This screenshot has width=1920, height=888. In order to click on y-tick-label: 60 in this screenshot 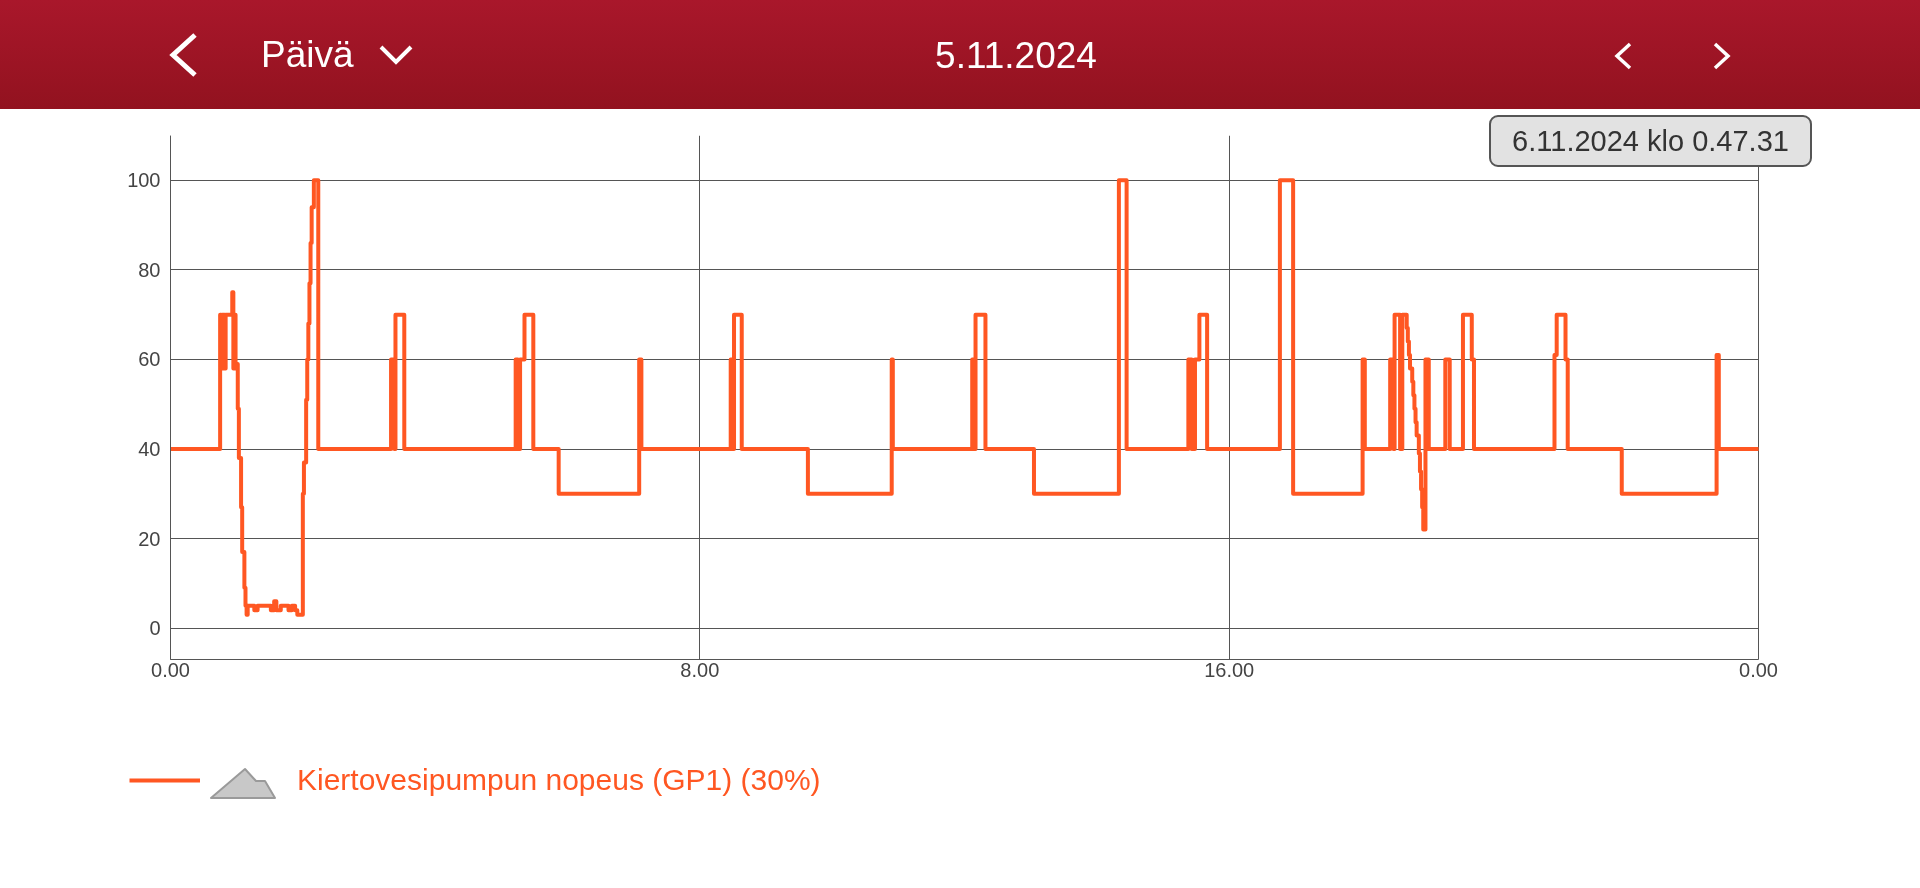, I will do `click(149, 359)`.